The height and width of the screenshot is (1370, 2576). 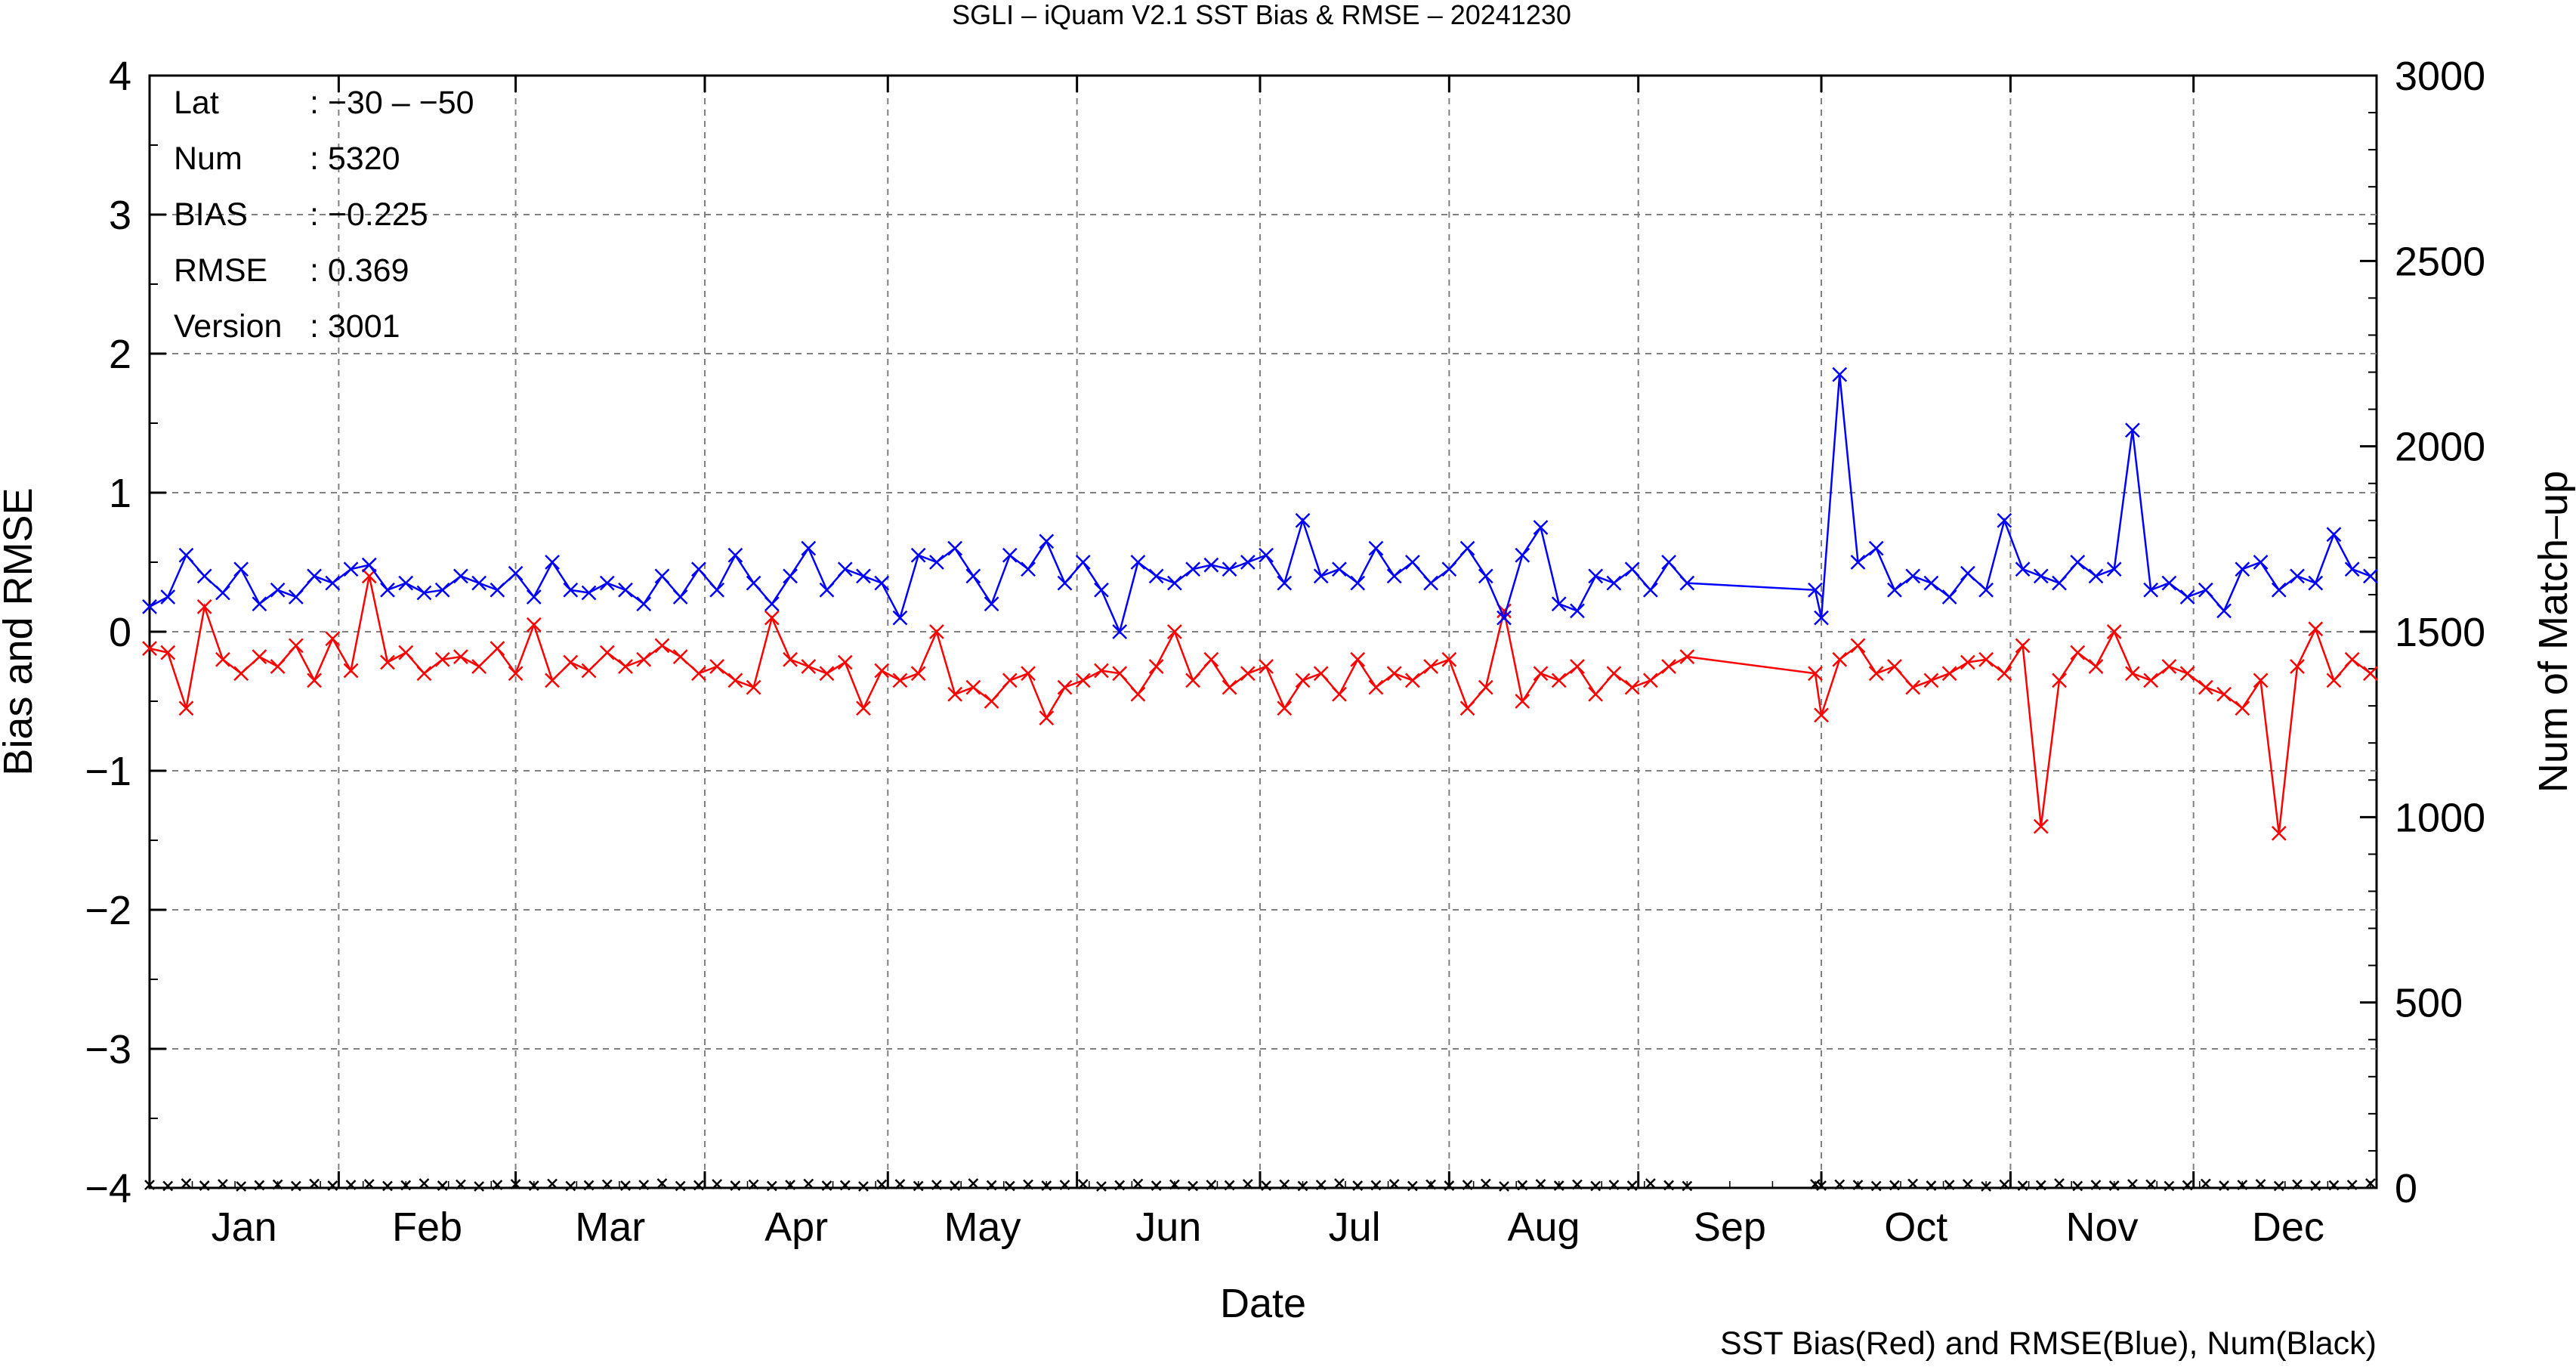 I want to click on y-tick-label: −1, so click(x=108, y=771).